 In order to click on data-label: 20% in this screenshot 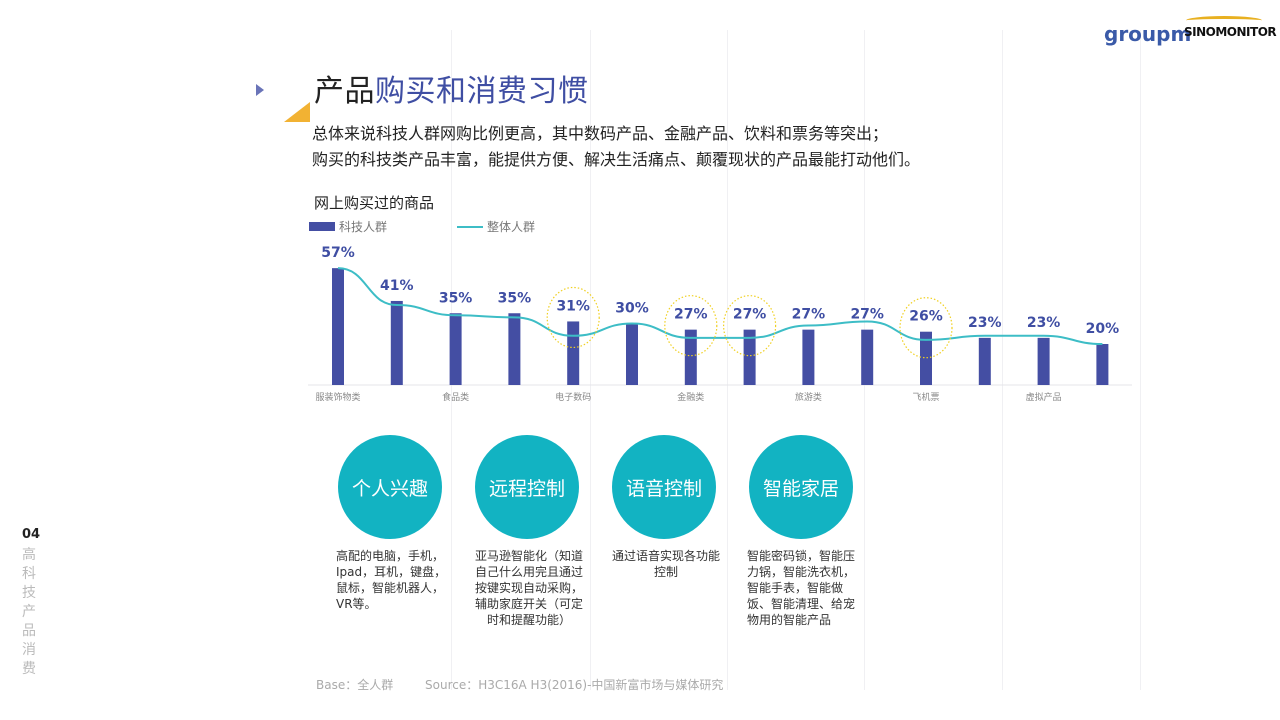, I will do `click(1103, 329)`.